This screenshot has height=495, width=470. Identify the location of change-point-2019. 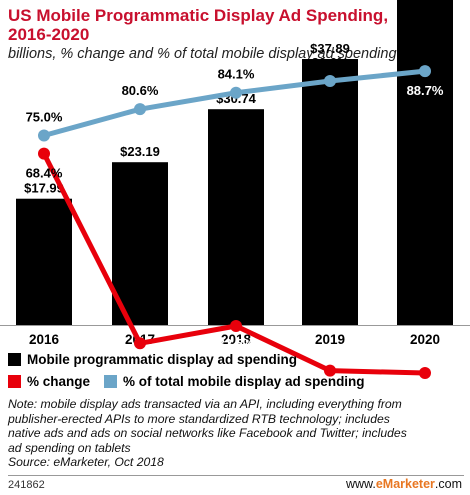
(330, 370).